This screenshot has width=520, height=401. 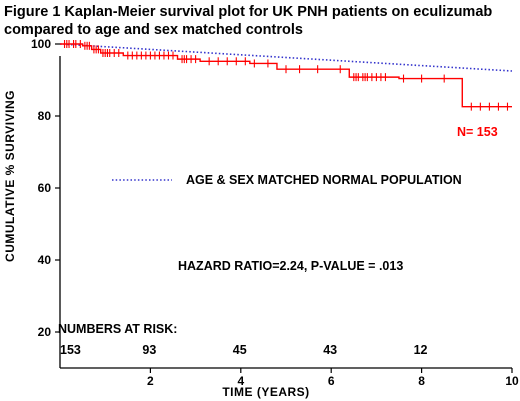 I want to click on y-tick-label: 80, so click(x=45, y=116).